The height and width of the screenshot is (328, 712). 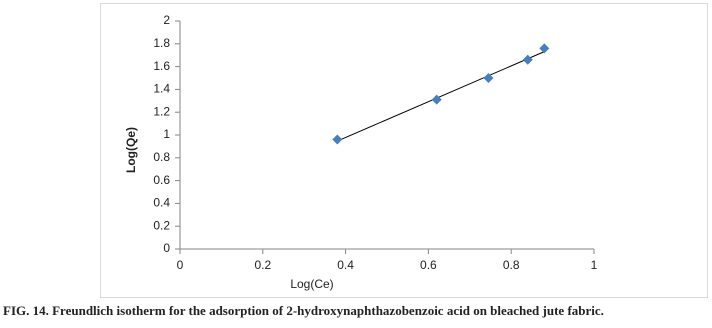 I want to click on y-tick-label: 0.2, so click(x=161, y=225).